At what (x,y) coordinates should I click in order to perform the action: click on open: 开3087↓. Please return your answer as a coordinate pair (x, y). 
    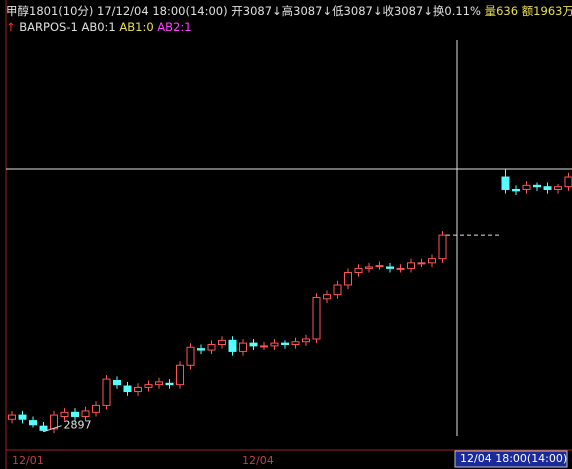
    Looking at the image, I should click on (256, 11).